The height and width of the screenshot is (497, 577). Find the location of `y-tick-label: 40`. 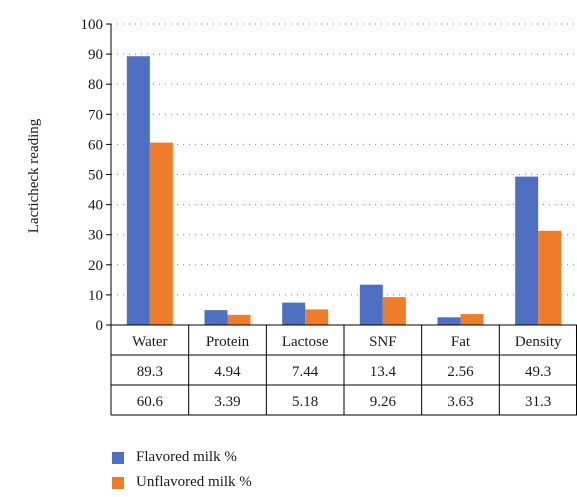

y-tick-label: 40 is located at coordinates (95, 206).